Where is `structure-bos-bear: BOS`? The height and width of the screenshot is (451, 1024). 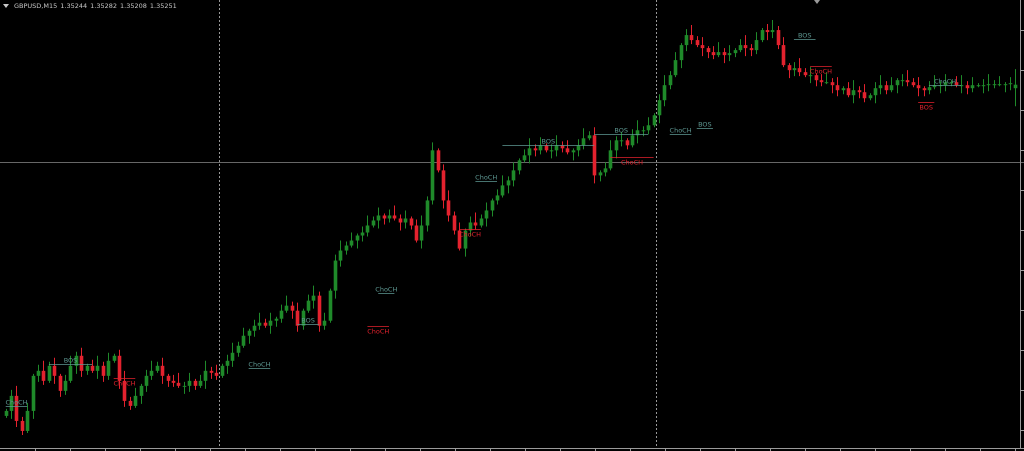
structure-bos-bear: BOS is located at coordinates (926, 107).